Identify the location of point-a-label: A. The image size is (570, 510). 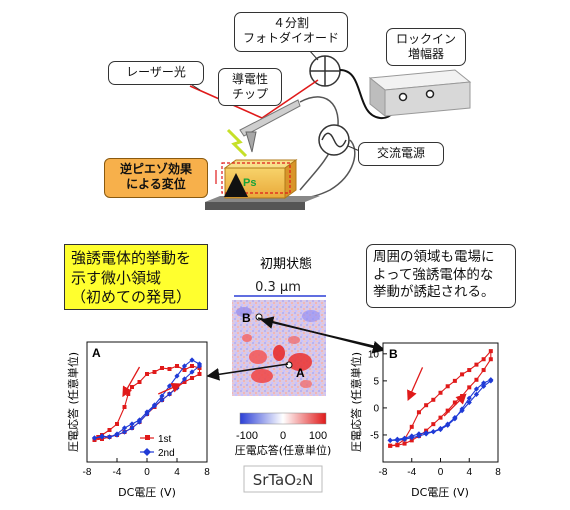
(300, 373).